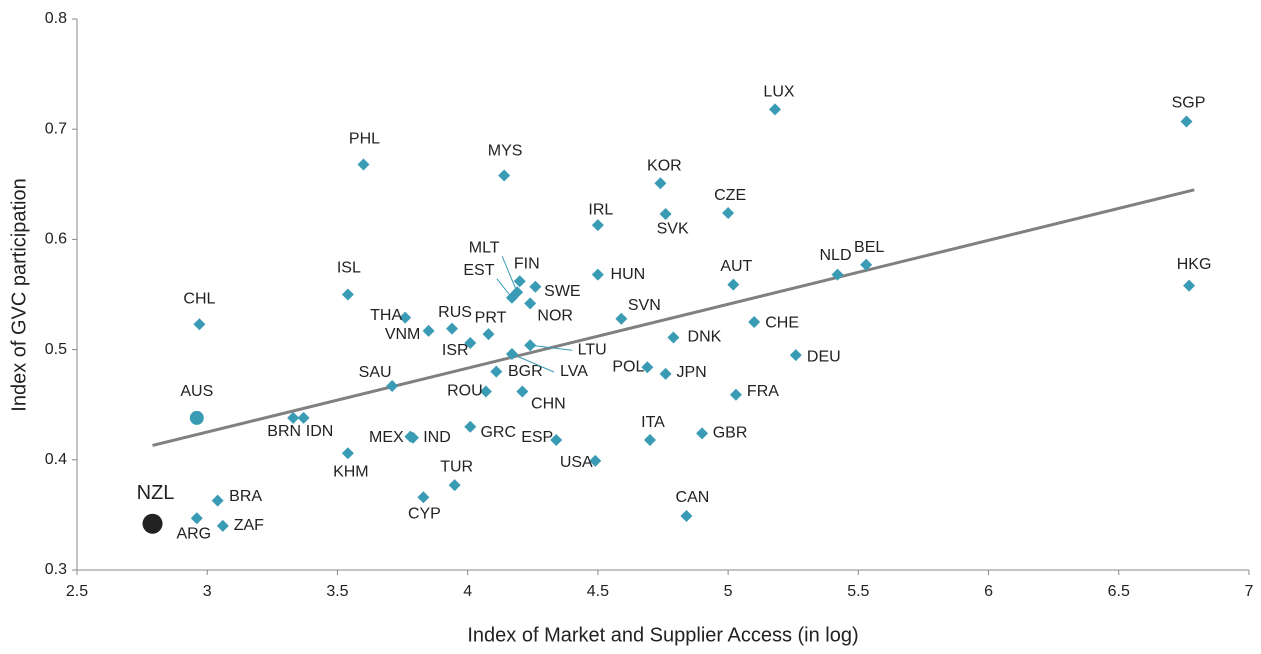  Describe the element at coordinates (869, 247) in the screenshot. I see `point-label: BEL` at that location.